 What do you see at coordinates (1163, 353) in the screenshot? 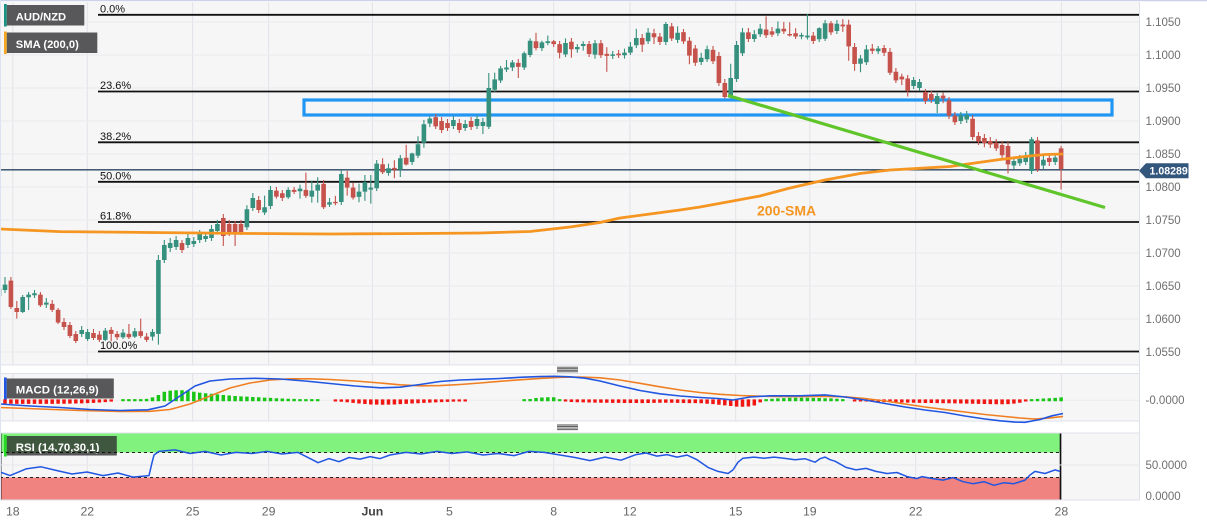
I see `svg-text: 1.0550` at bounding box center [1163, 353].